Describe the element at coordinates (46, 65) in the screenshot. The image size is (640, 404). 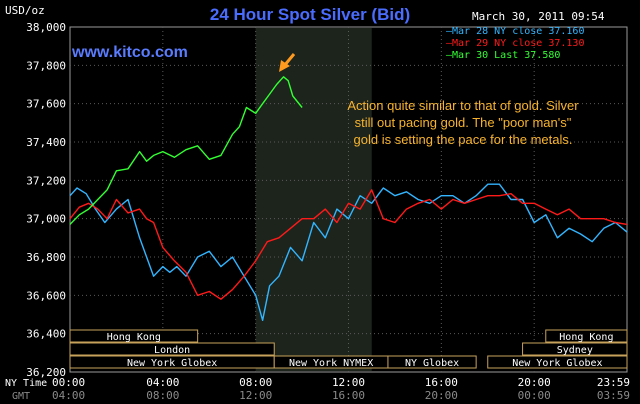
I see `y-tick-label: 37,800` at that location.